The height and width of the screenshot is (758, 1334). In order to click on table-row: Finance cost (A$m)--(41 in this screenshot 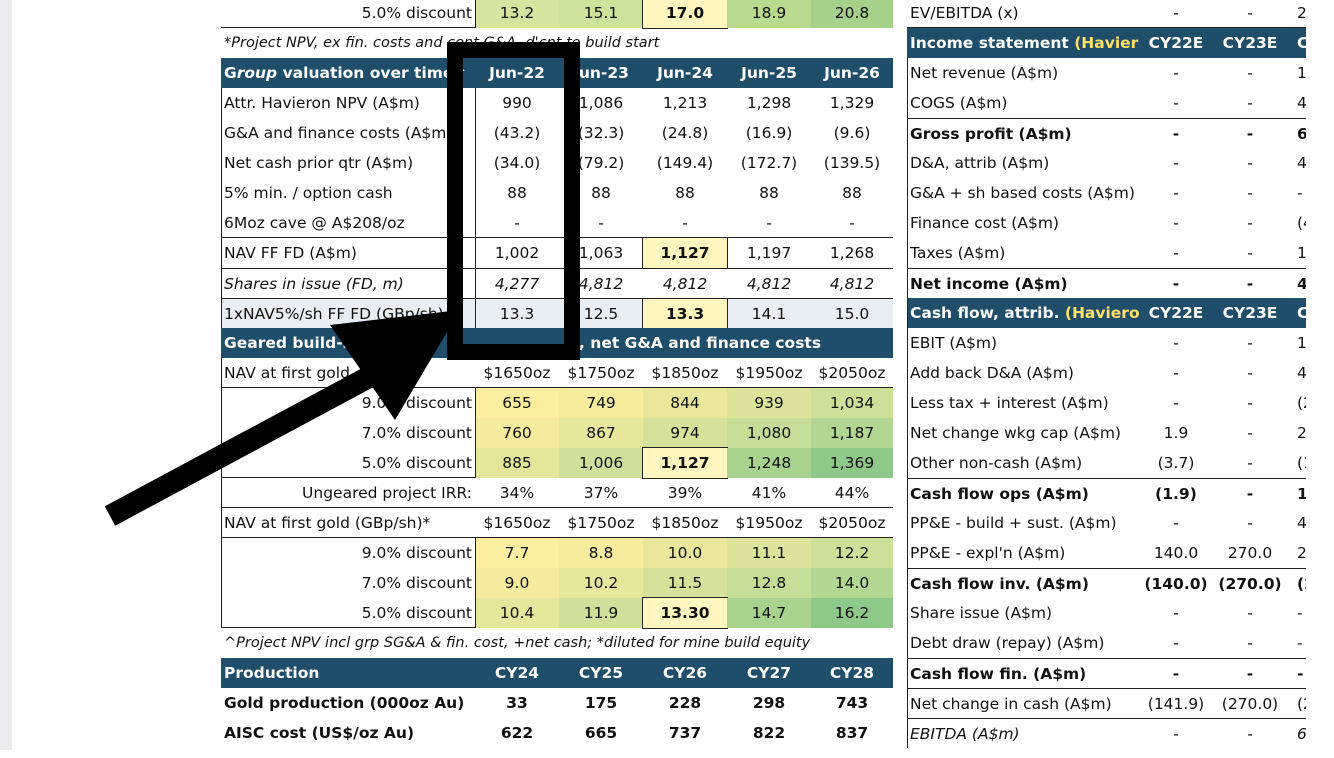, I will do `click(1120, 223)`.